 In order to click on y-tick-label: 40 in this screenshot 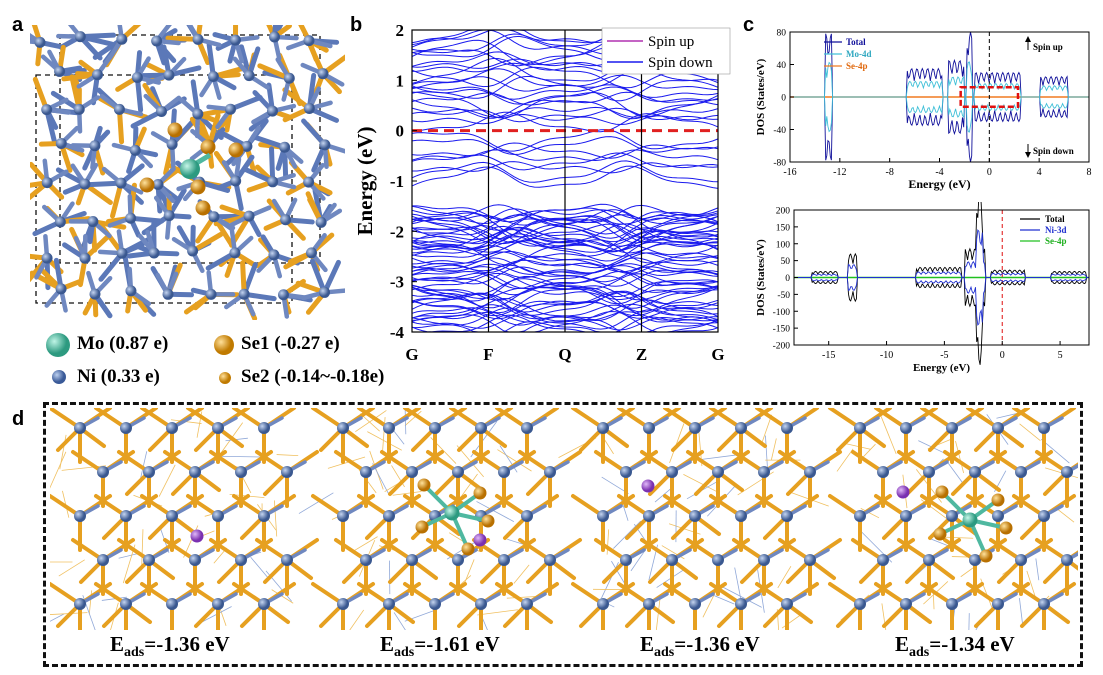, I will do `click(782, 66)`.